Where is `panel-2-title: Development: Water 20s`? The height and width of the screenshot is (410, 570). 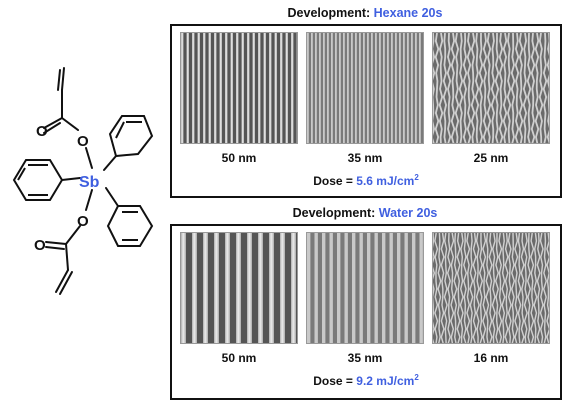
panel-2-title: Development: Water 20s is located at coordinates (365, 213).